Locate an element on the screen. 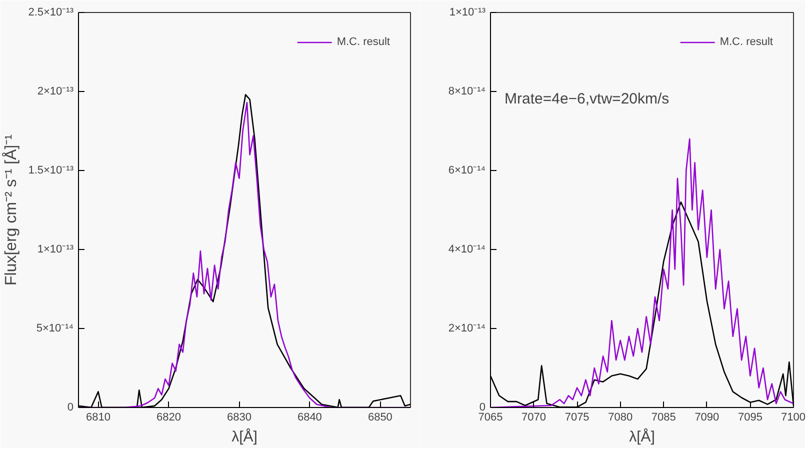  annotation: Mrate=4e−6,vtw=20km/s is located at coordinates (587, 99).